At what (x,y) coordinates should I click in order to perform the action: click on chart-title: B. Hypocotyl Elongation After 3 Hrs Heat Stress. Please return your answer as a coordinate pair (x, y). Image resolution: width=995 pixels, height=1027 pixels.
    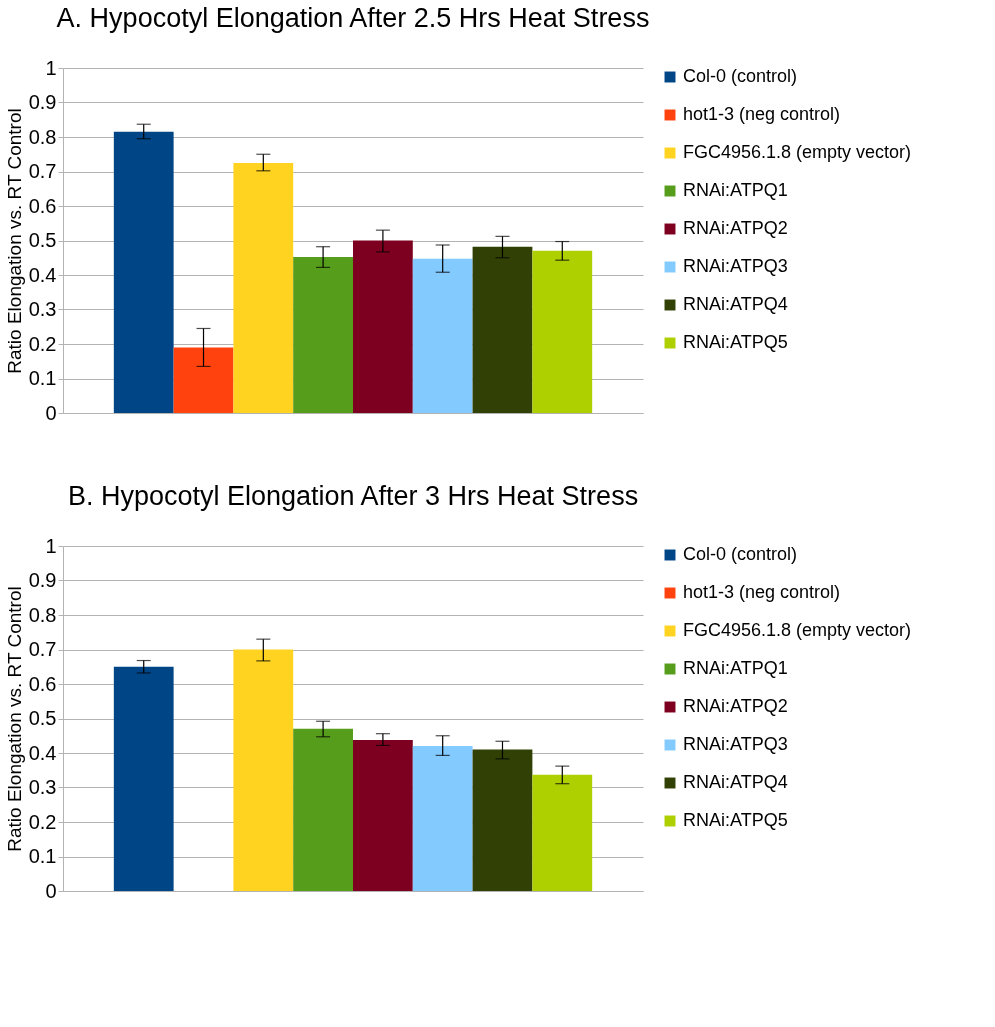
    Looking at the image, I should click on (353, 496).